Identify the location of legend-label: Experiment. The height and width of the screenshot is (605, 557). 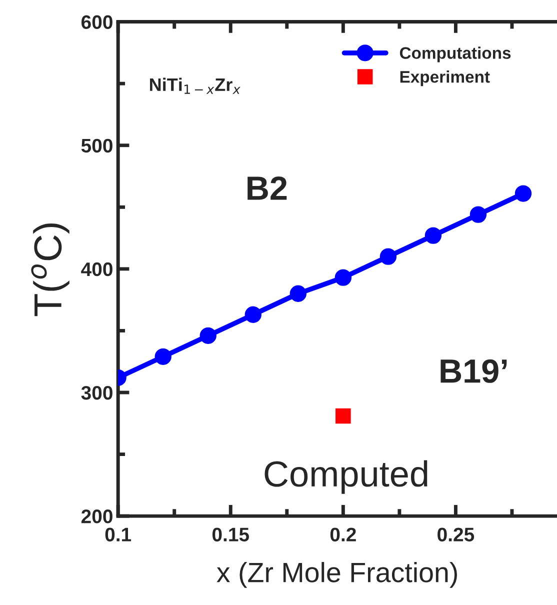
(445, 78).